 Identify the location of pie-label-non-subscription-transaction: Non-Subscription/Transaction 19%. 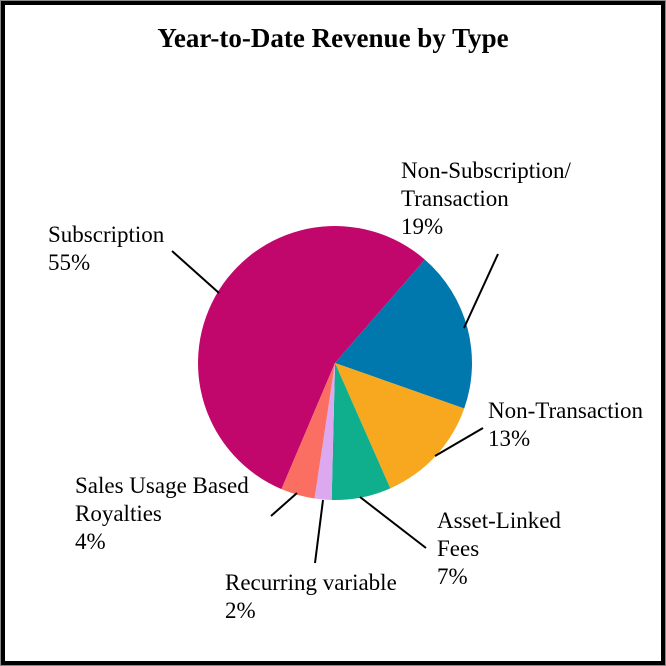
(486, 199).